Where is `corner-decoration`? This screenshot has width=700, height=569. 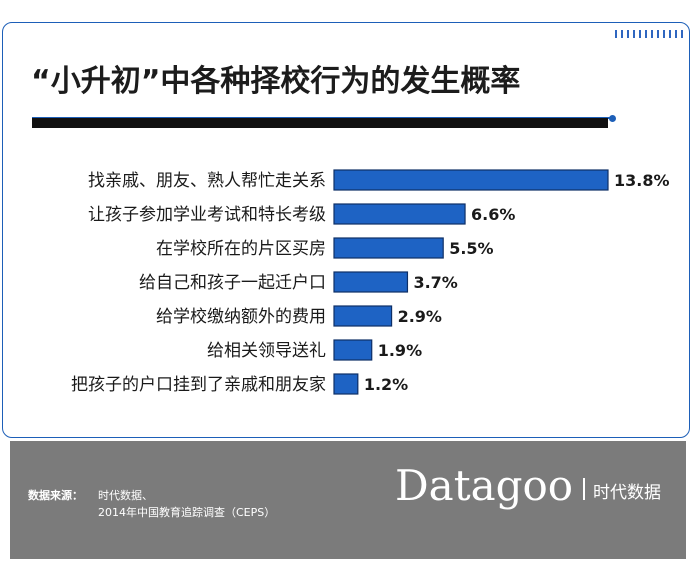 corner-decoration is located at coordinates (650, 34).